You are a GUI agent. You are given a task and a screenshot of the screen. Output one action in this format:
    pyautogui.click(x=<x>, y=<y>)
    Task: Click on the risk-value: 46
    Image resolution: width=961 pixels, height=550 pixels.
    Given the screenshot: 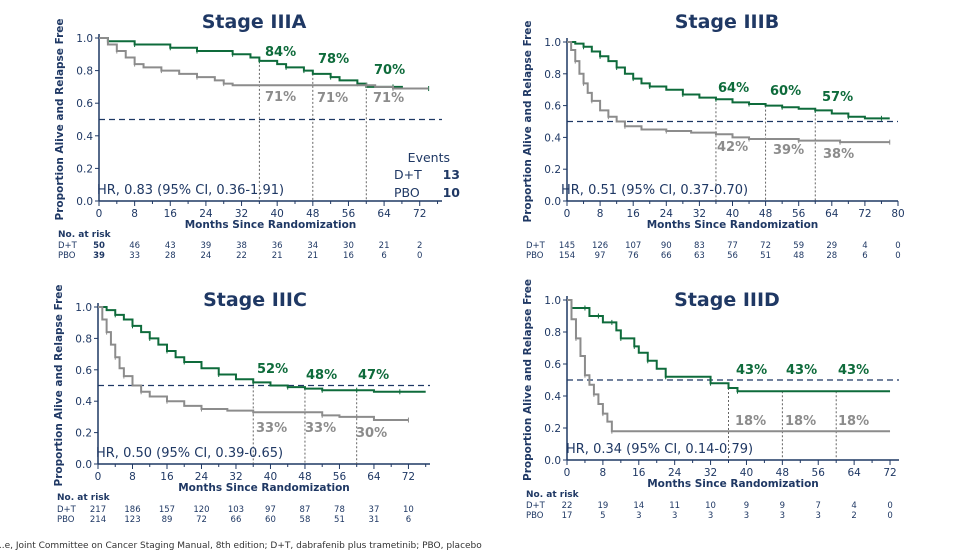 What is the action you would take?
    pyautogui.click(x=134, y=246)
    